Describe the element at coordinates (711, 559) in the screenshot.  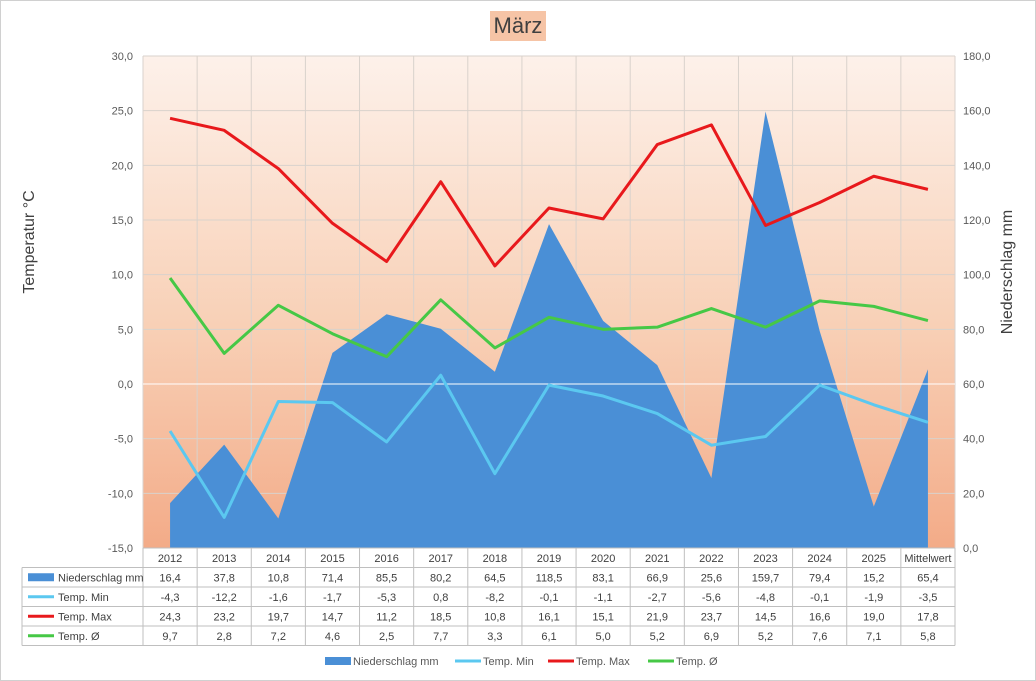
I see `category-label: 2022` at that location.